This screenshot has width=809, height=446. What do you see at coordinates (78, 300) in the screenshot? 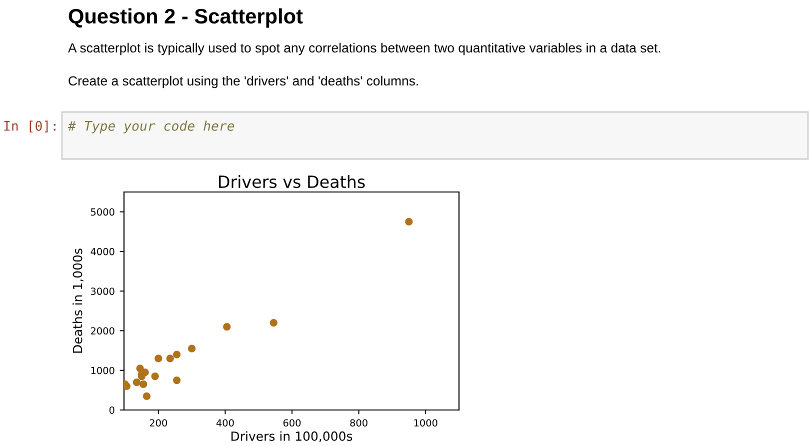
I see `y-axis-title: Deaths in 1,000s` at bounding box center [78, 300].